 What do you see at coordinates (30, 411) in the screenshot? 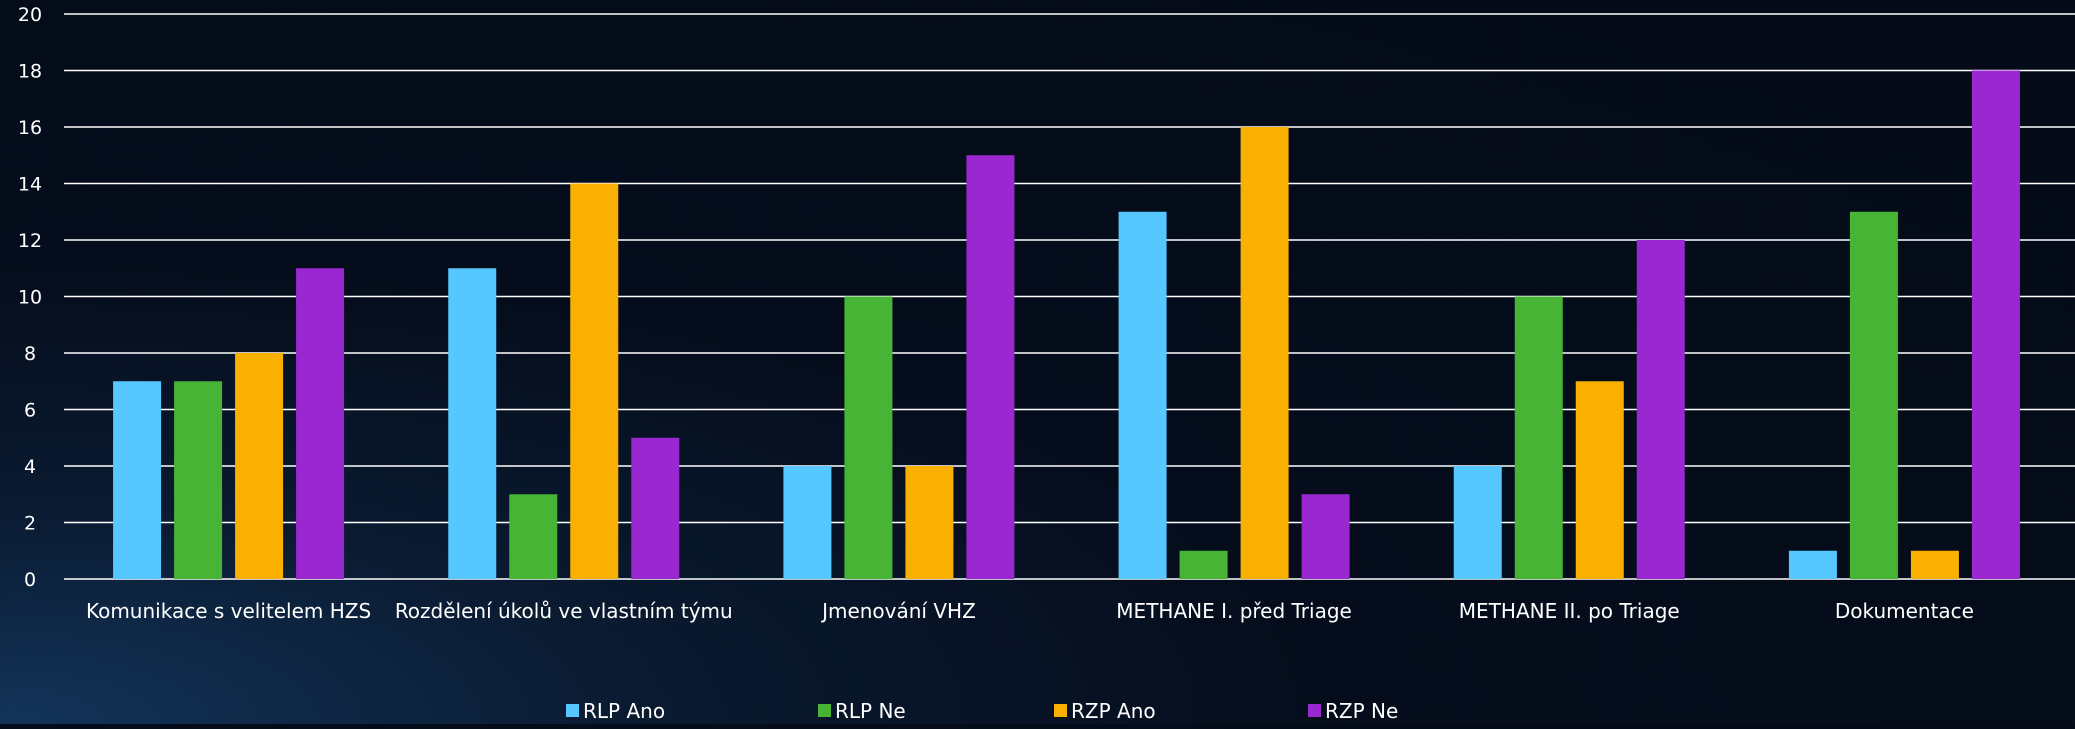
I see `y-tick-label: 6` at bounding box center [30, 411].